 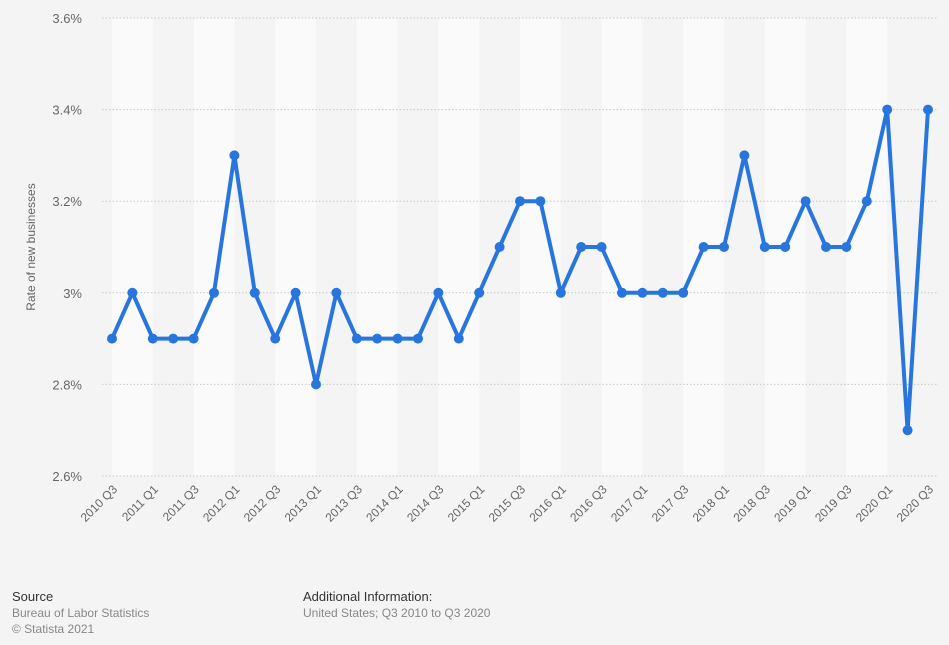 I want to click on y-tick-label: 2.8%, so click(x=67, y=384).